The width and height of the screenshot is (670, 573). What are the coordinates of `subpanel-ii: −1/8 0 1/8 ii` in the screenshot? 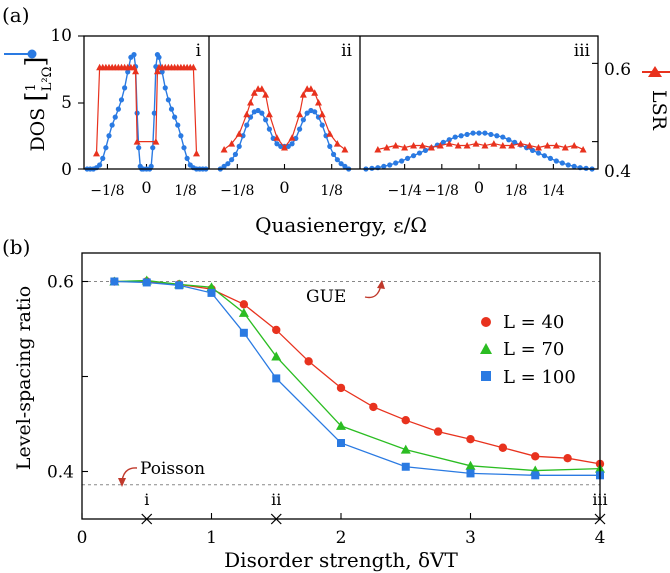 It's located at (285, 120).